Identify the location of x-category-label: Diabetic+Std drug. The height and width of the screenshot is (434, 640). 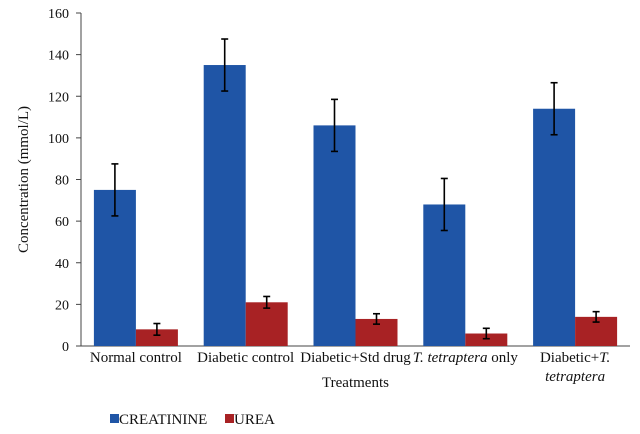
(355, 358).